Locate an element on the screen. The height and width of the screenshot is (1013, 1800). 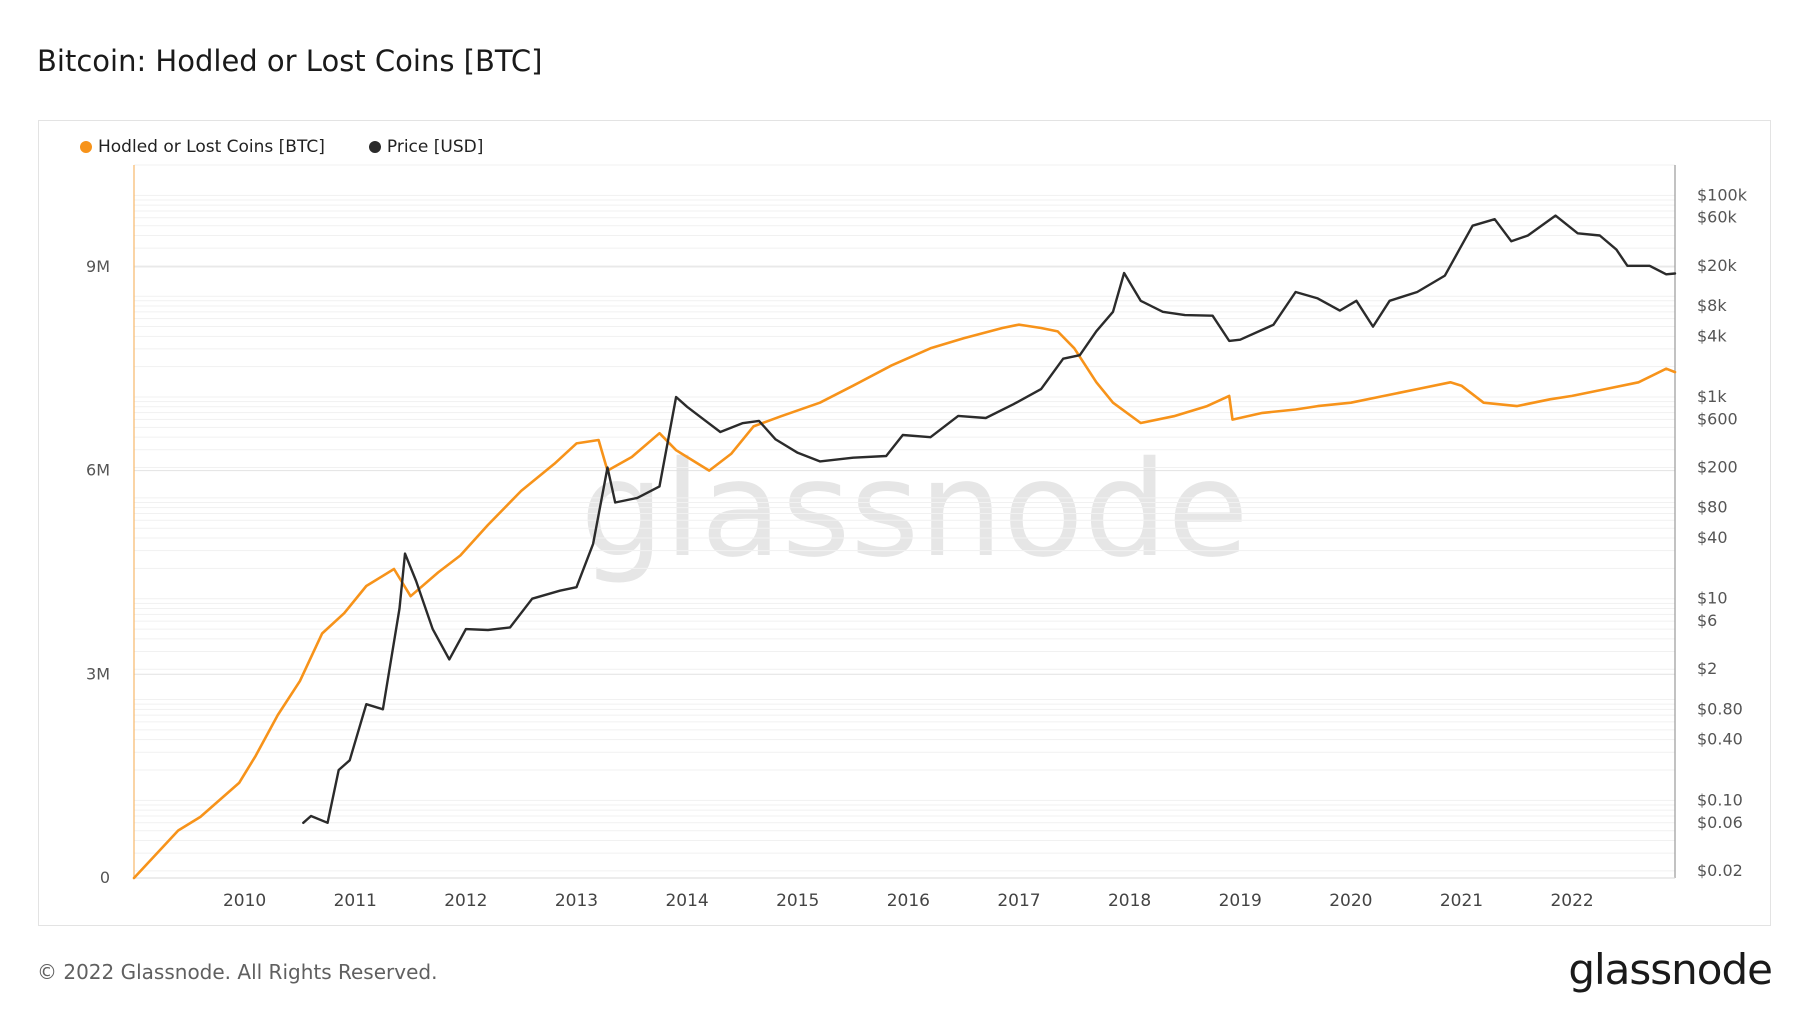
legend-item-price: Price [USD] is located at coordinates (426, 147).